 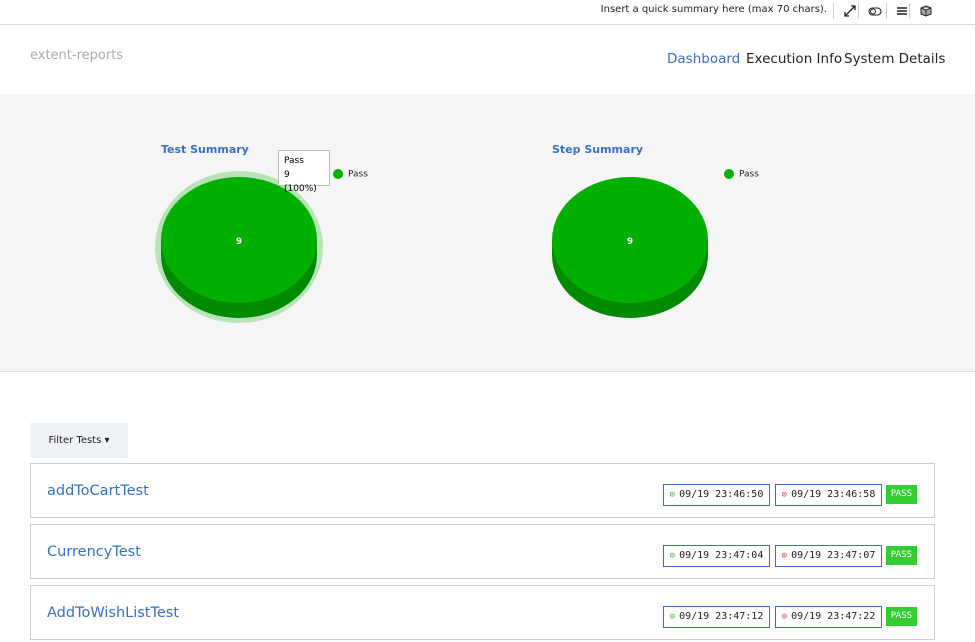 What do you see at coordinates (833, 616) in the screenshot?
I see `end-time-text: 09/19 23:47:22` at bounding box center [833, 616].